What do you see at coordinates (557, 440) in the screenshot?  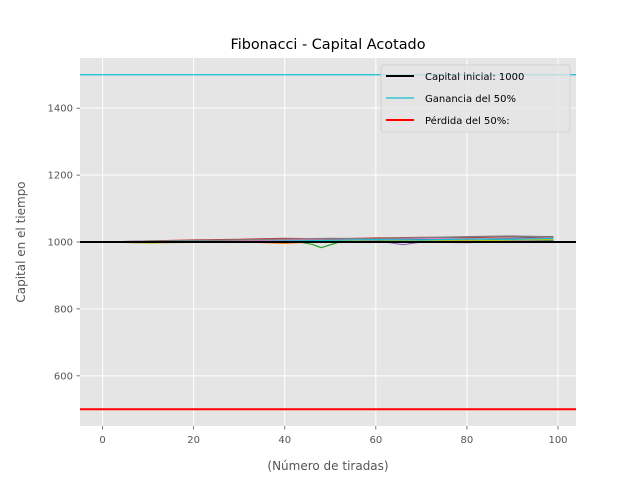 I see `x-tick-label: 100` at bounding box center [557, 440].